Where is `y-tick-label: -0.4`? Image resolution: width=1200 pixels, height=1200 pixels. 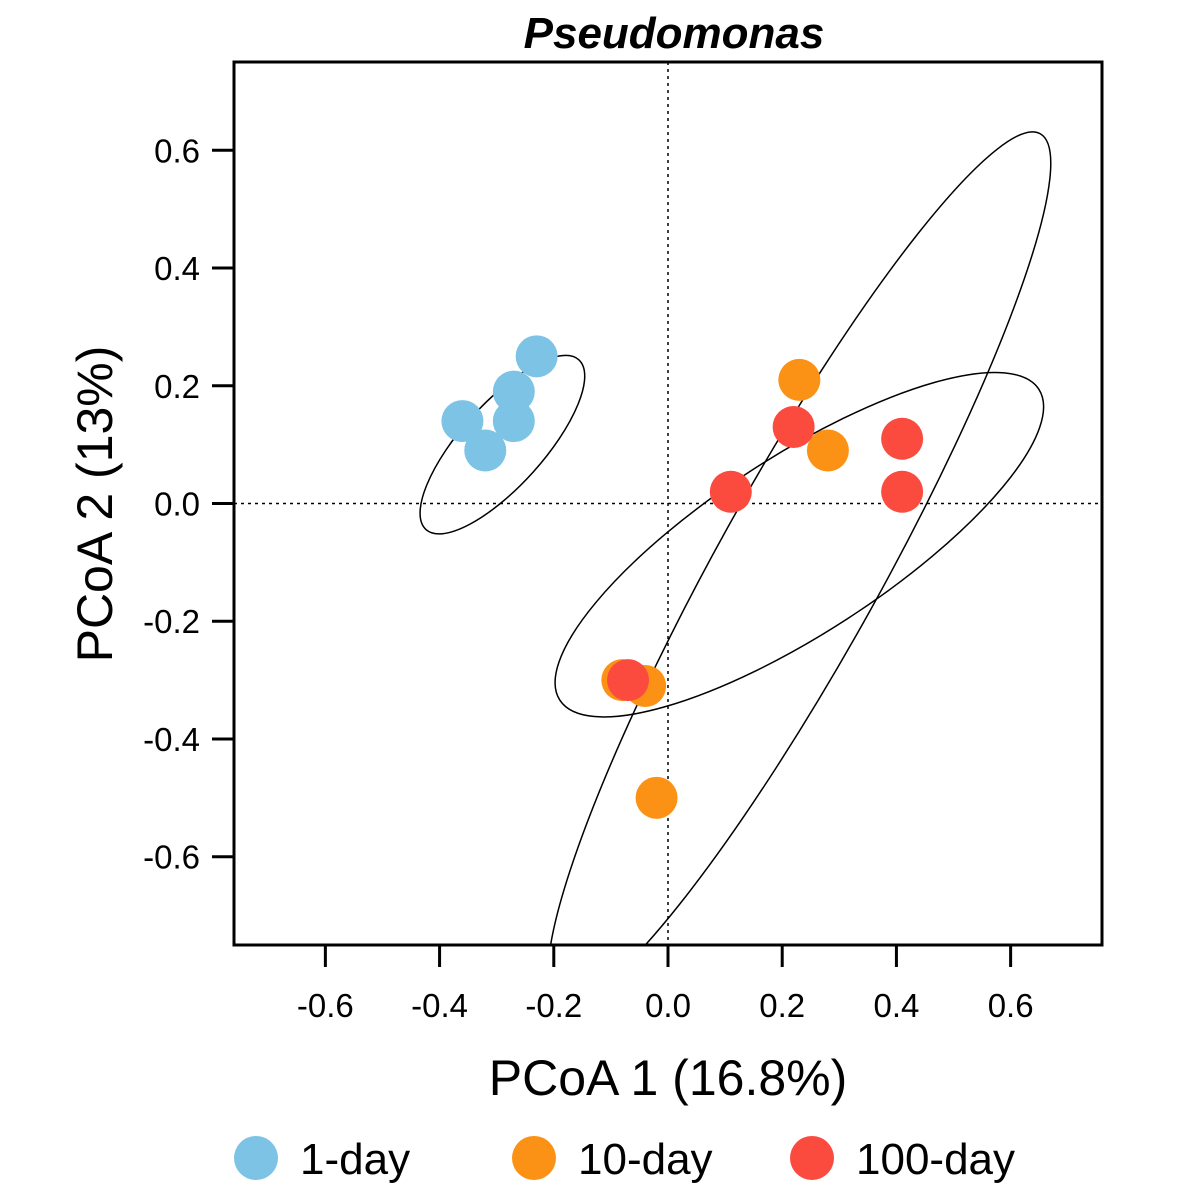
y-tick-label: -0.4 is located at coordinates (171, 739).